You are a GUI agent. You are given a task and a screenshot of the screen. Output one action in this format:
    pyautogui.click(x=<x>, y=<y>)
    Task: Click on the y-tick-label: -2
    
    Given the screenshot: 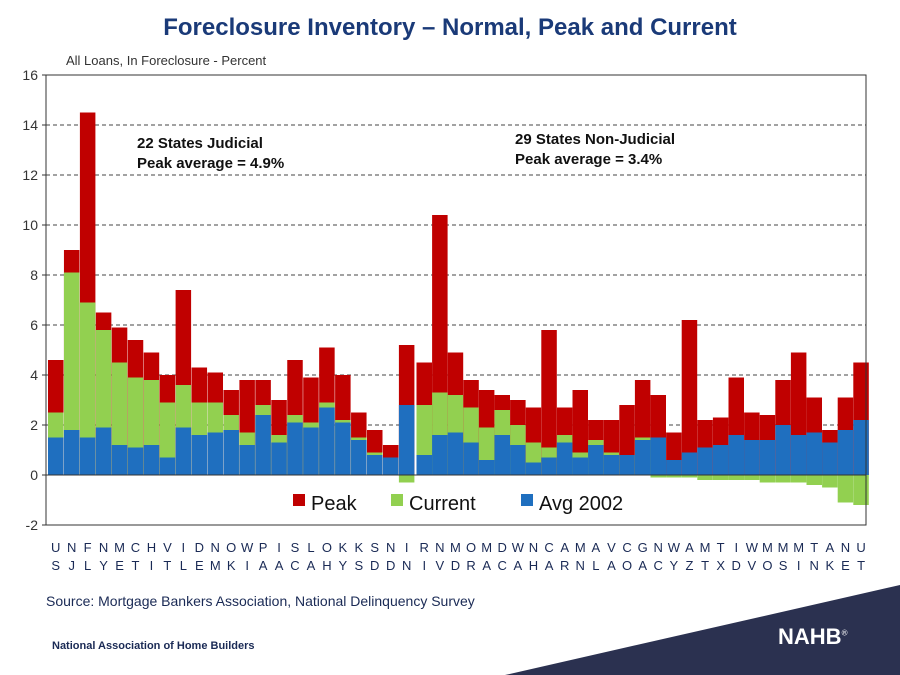 What is the action you would take?
    pyautogui.click(x=32, y=525)
    